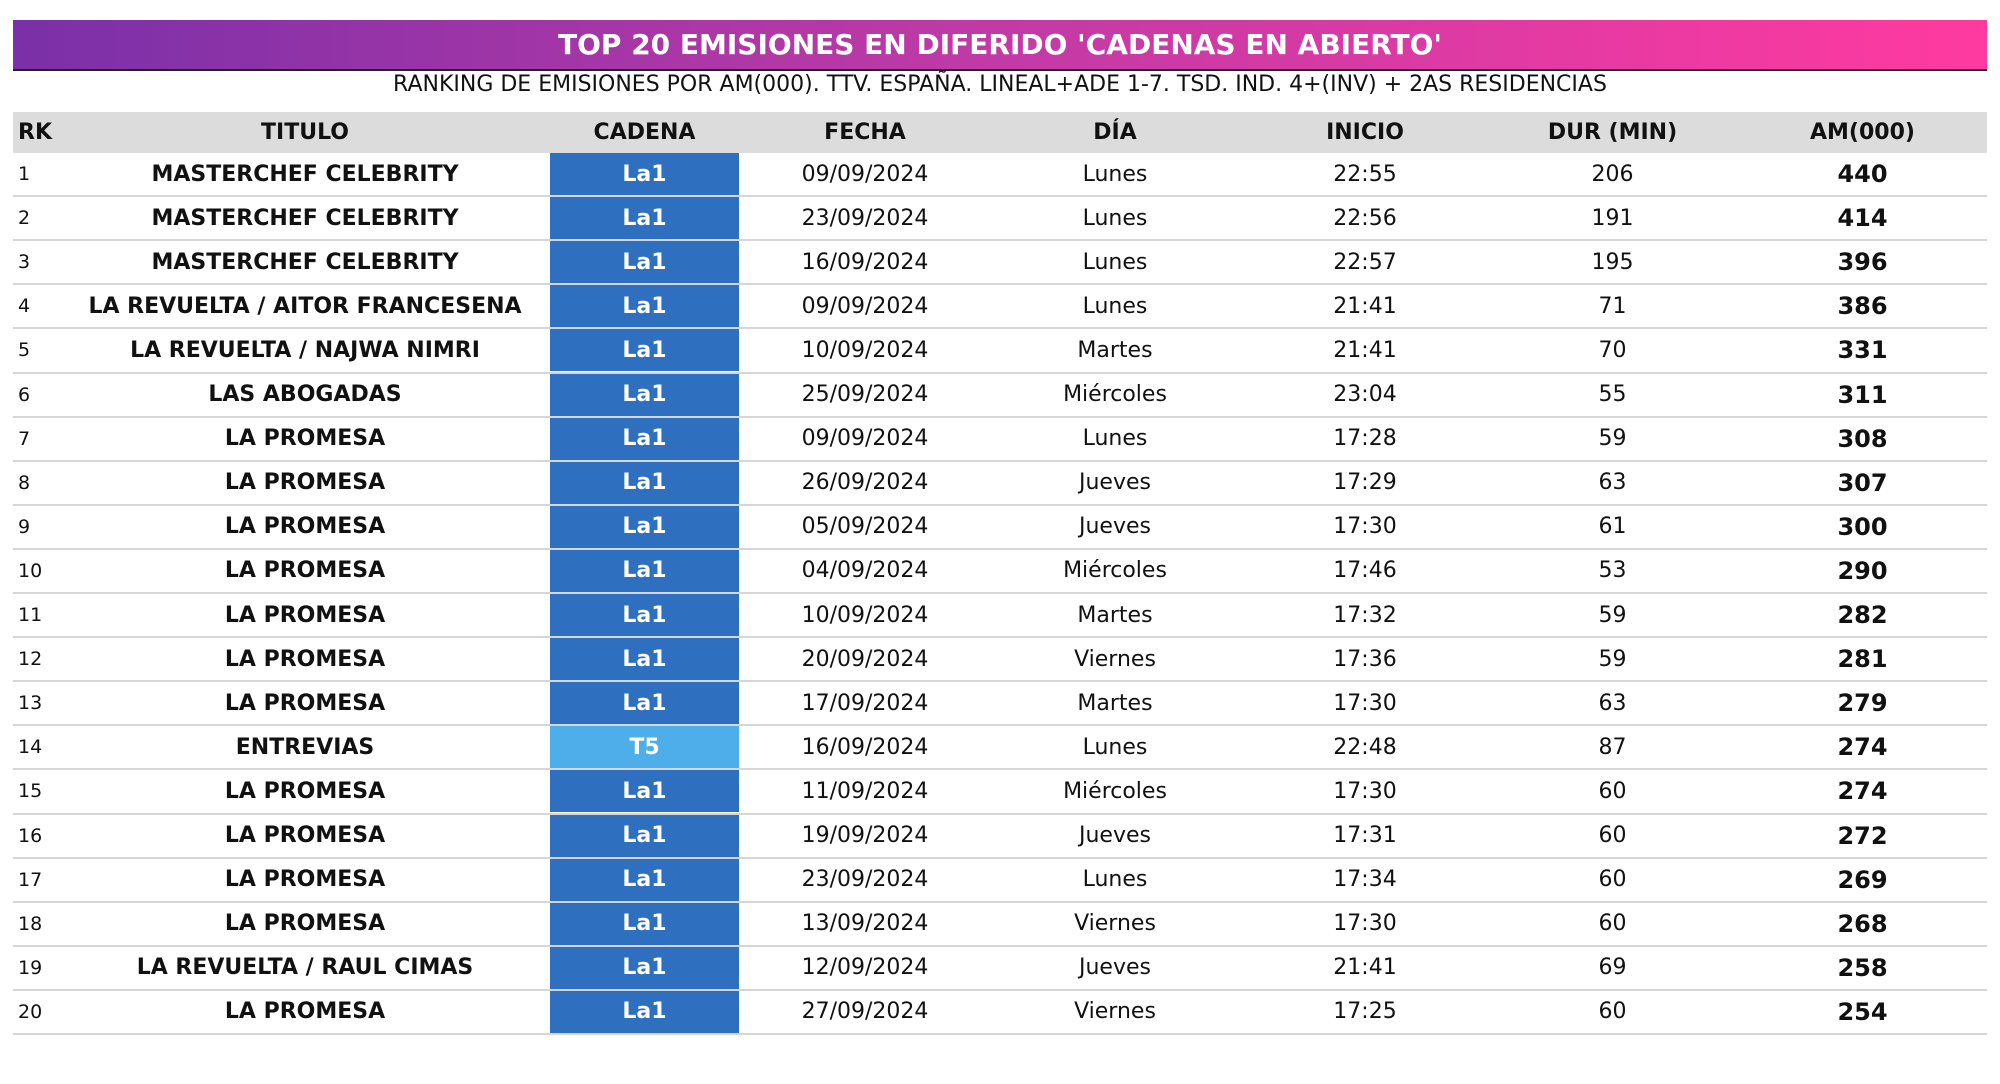 This screenshot has width=2000, height=1084. I want to click on fecha: 11/09/2024, so click(865, 791).